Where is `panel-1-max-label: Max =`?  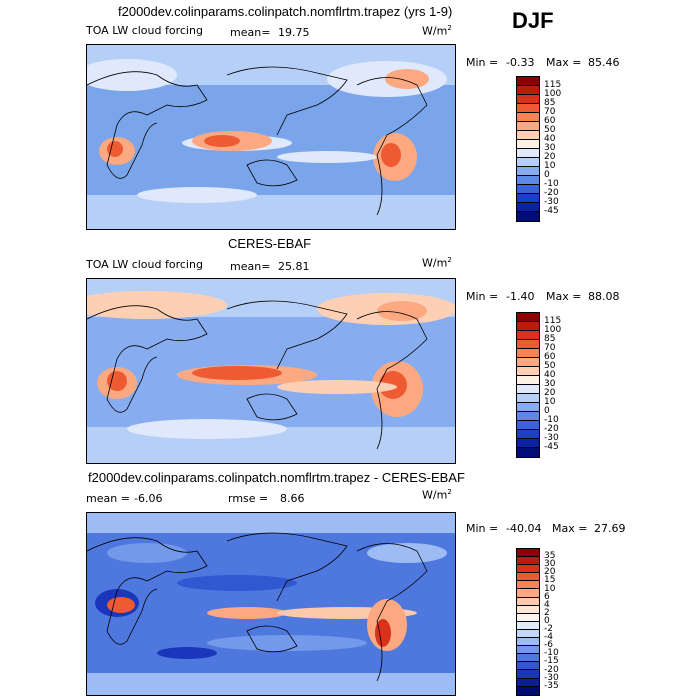 panel-1-max-label: Max = is located at coordinates (564, 62).